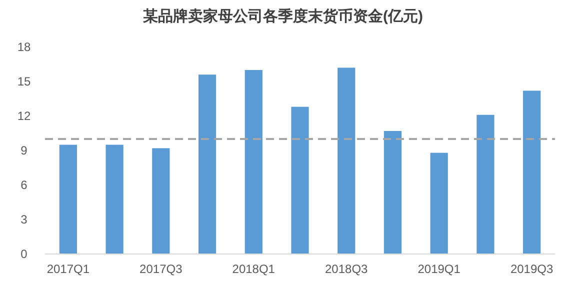 The width and height of the screenshot is (566, 285). I want to click on chart-title: 某品牌卖家母公司各季度末货币资金(亿元), so click(282, 16).